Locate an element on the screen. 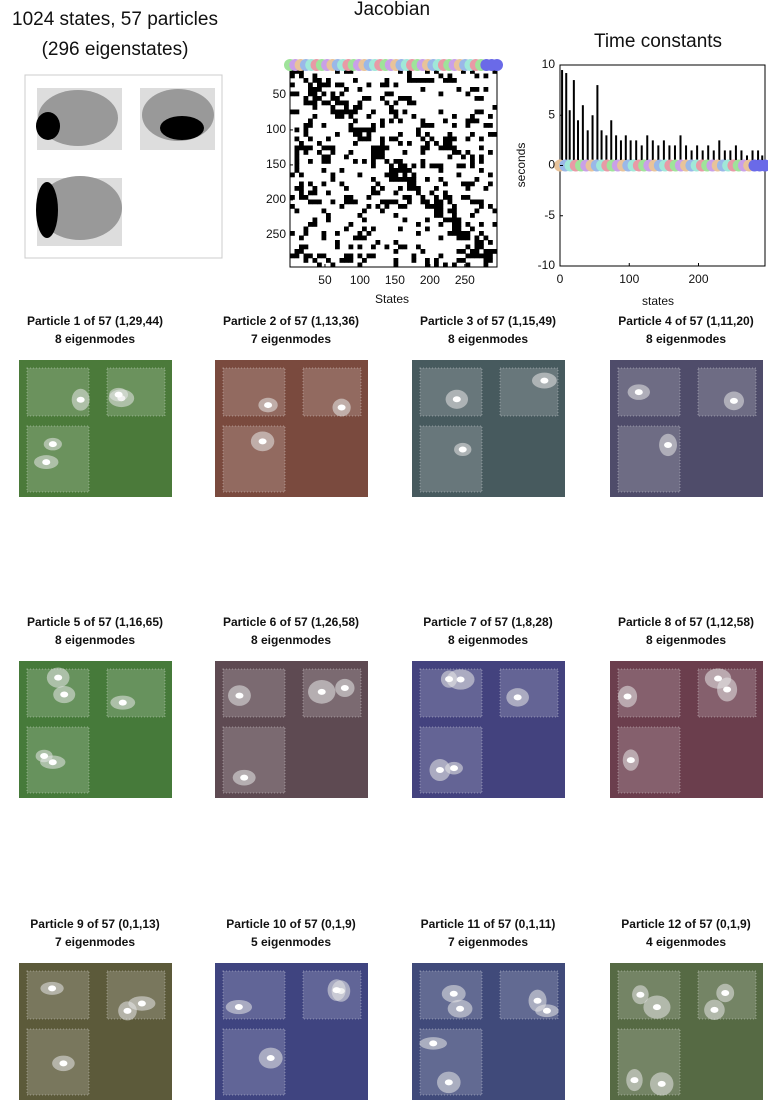 The height and width of the screenshot is (1102, 768). y-tick-label: 0 is located at coordinates (551, 165).